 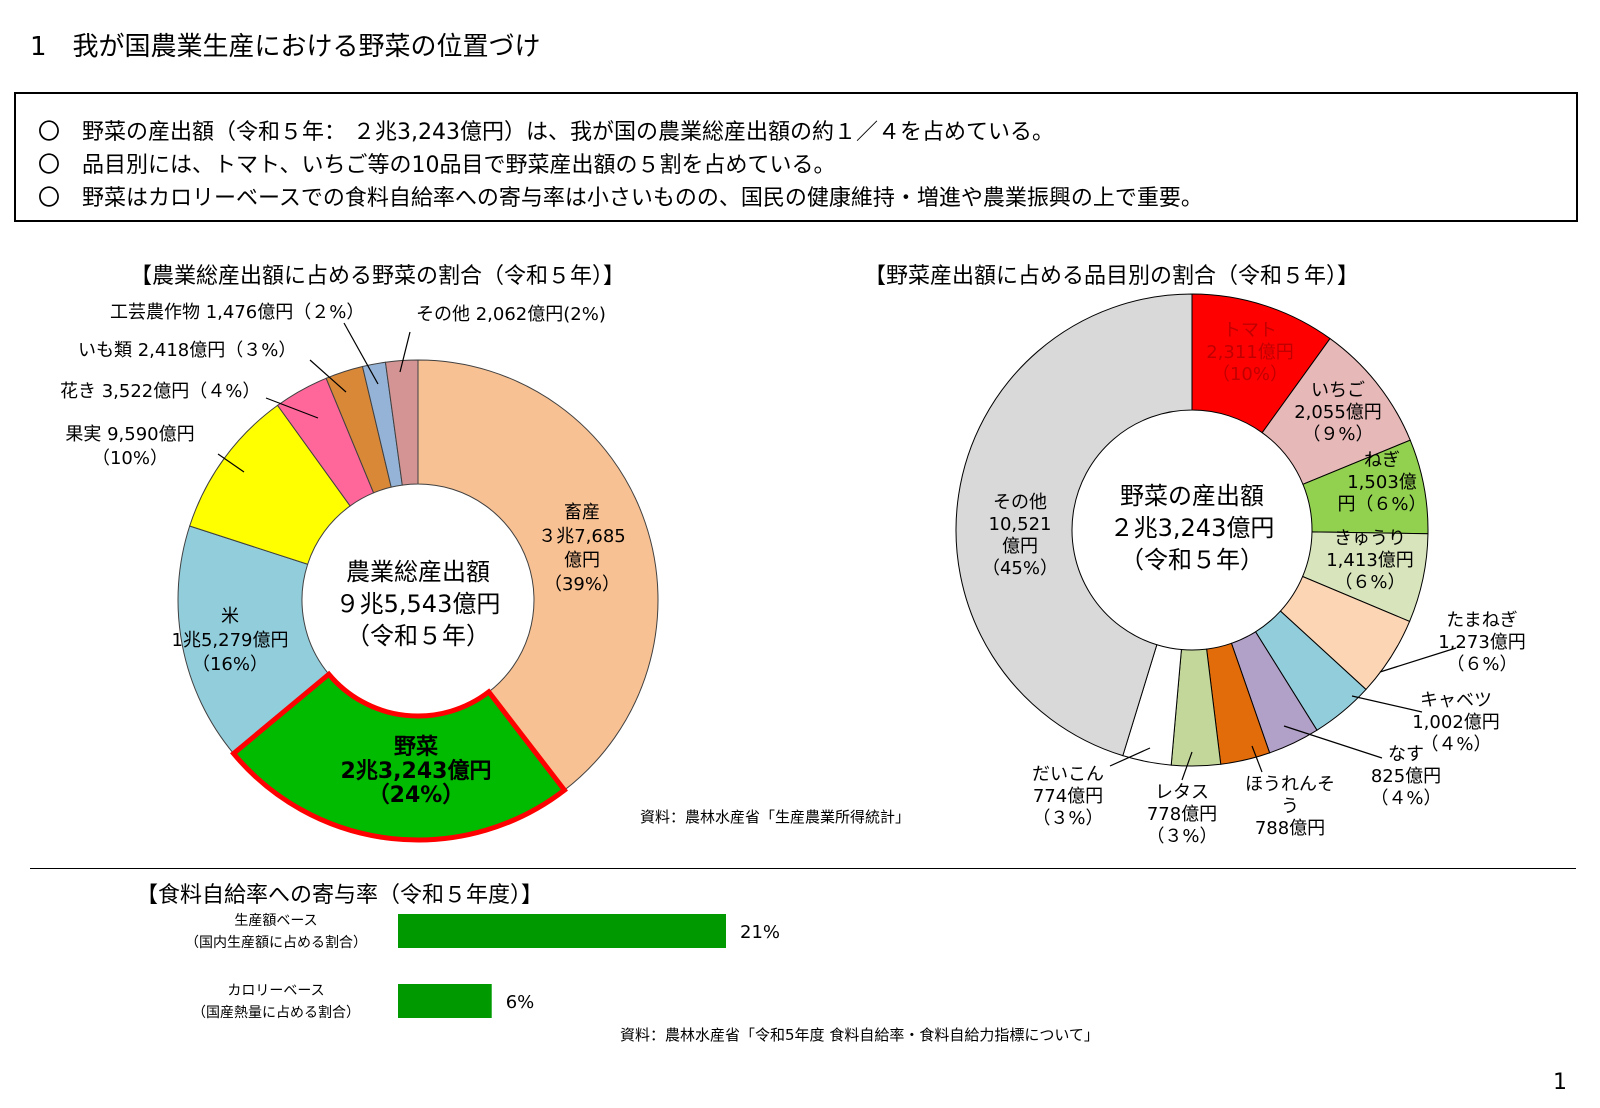 What do you see at coordinates (1382, 482) in the screenshot?
I see `pie-label-ねぎ: 1,503億` at bounding box center [1382, 482].